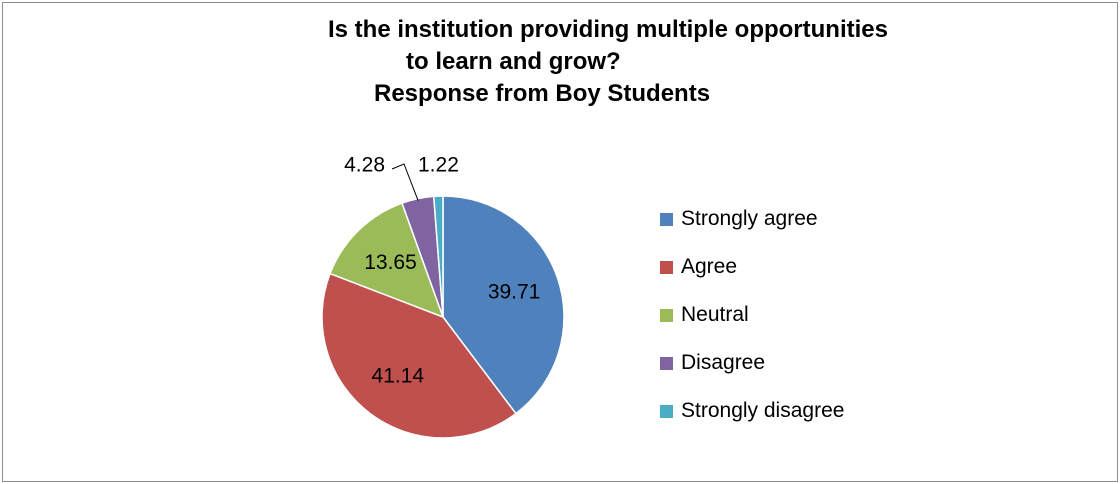 The width and height of the screenshot is (1120, 484). I want to click on legend-label-strongly-disagree: Strongly disagree, so click(763, 410).